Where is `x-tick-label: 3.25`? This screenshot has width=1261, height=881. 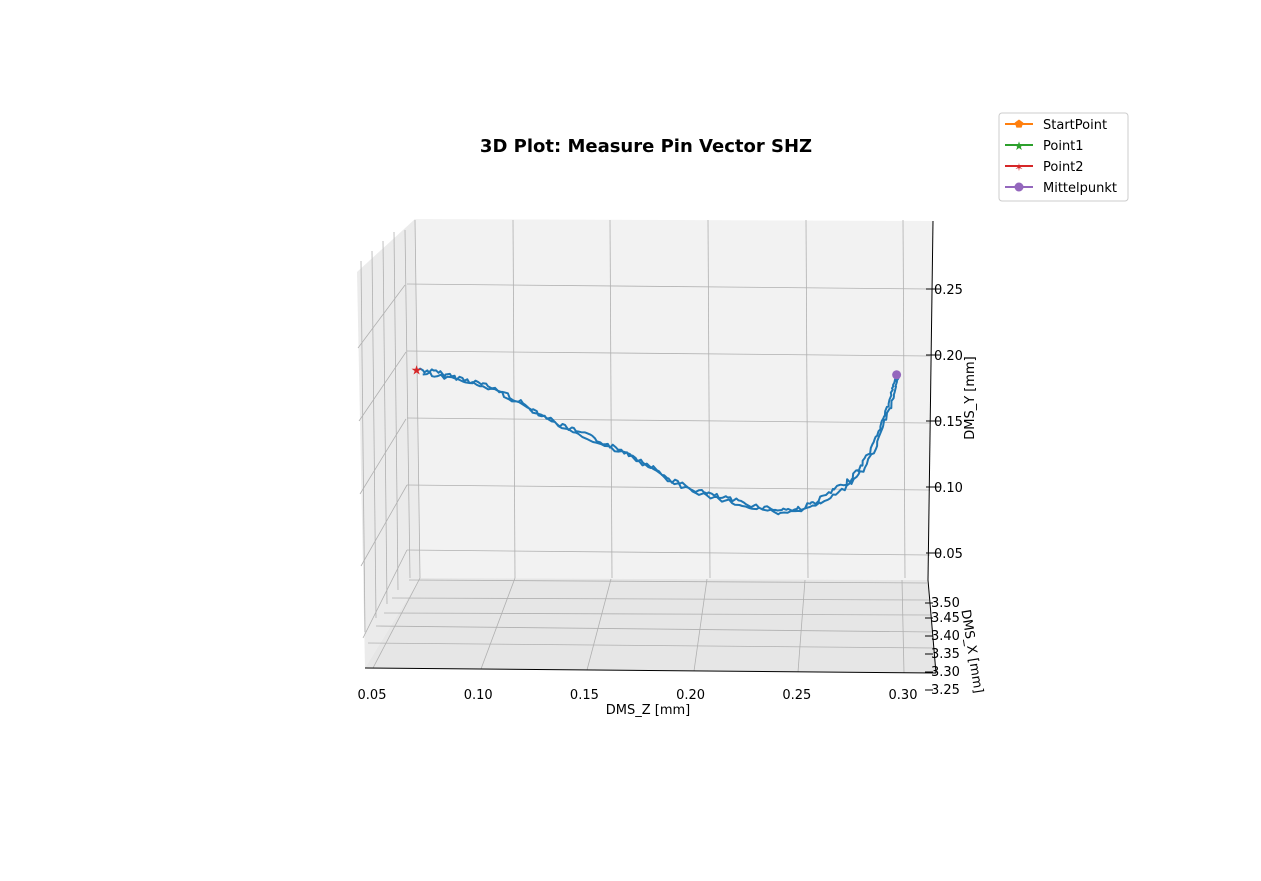 x-tick-label: 3.25 is located at coordinates (945, 690).